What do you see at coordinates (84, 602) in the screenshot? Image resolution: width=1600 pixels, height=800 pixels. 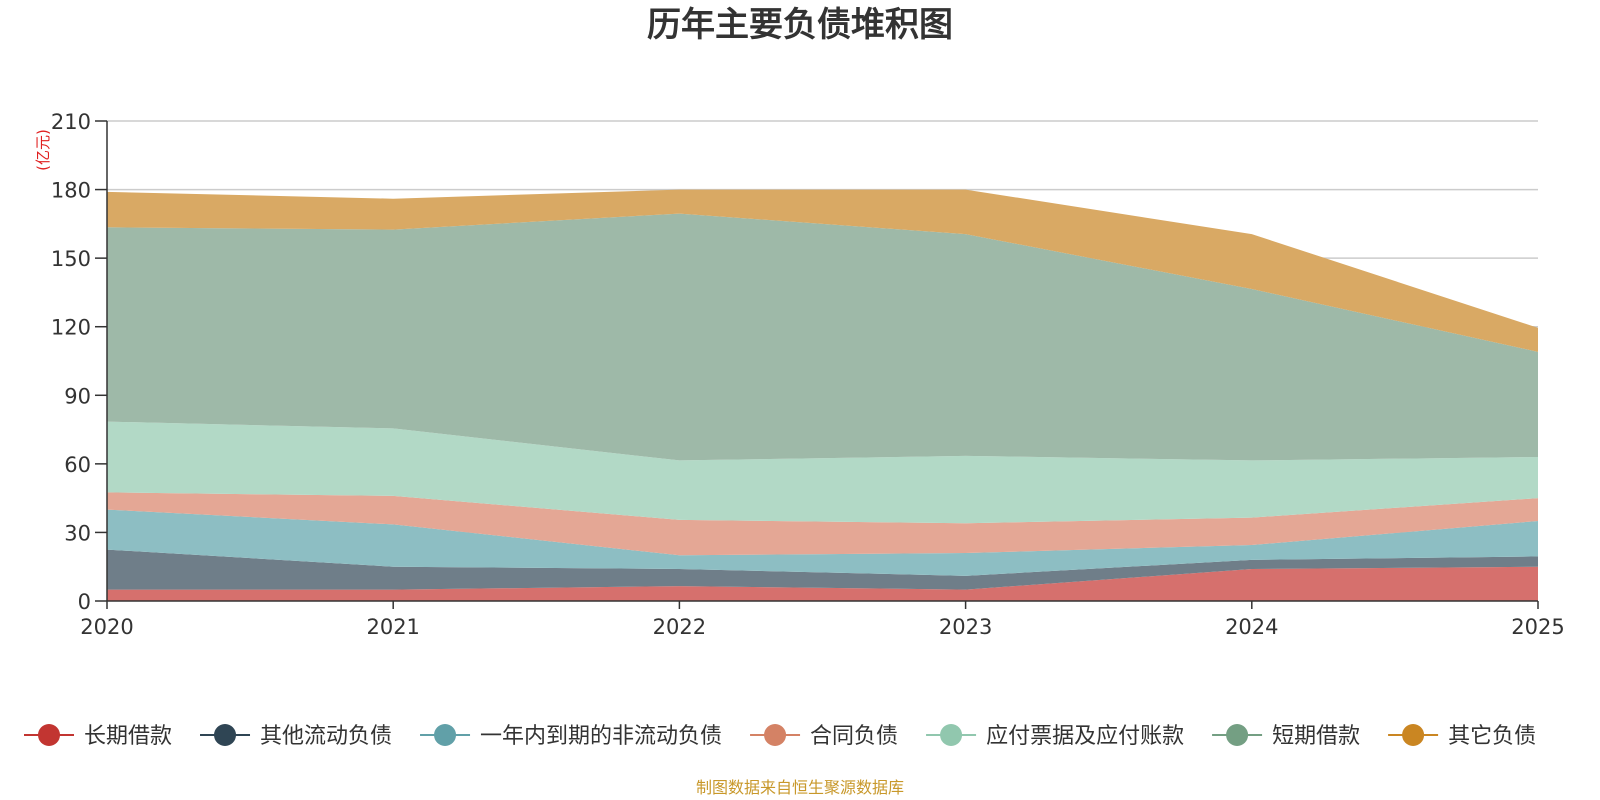 I see `y-tick-label: 0` at bounding box center [84, 602].